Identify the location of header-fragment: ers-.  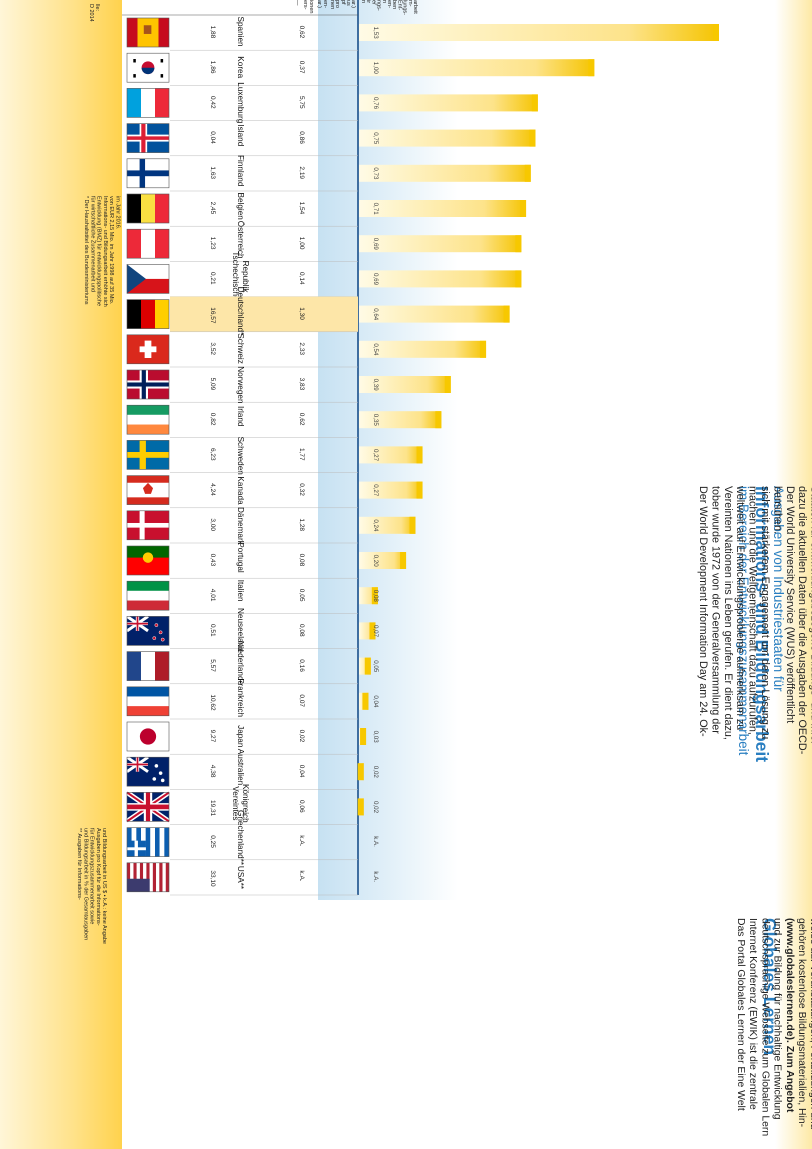
(305, 5).